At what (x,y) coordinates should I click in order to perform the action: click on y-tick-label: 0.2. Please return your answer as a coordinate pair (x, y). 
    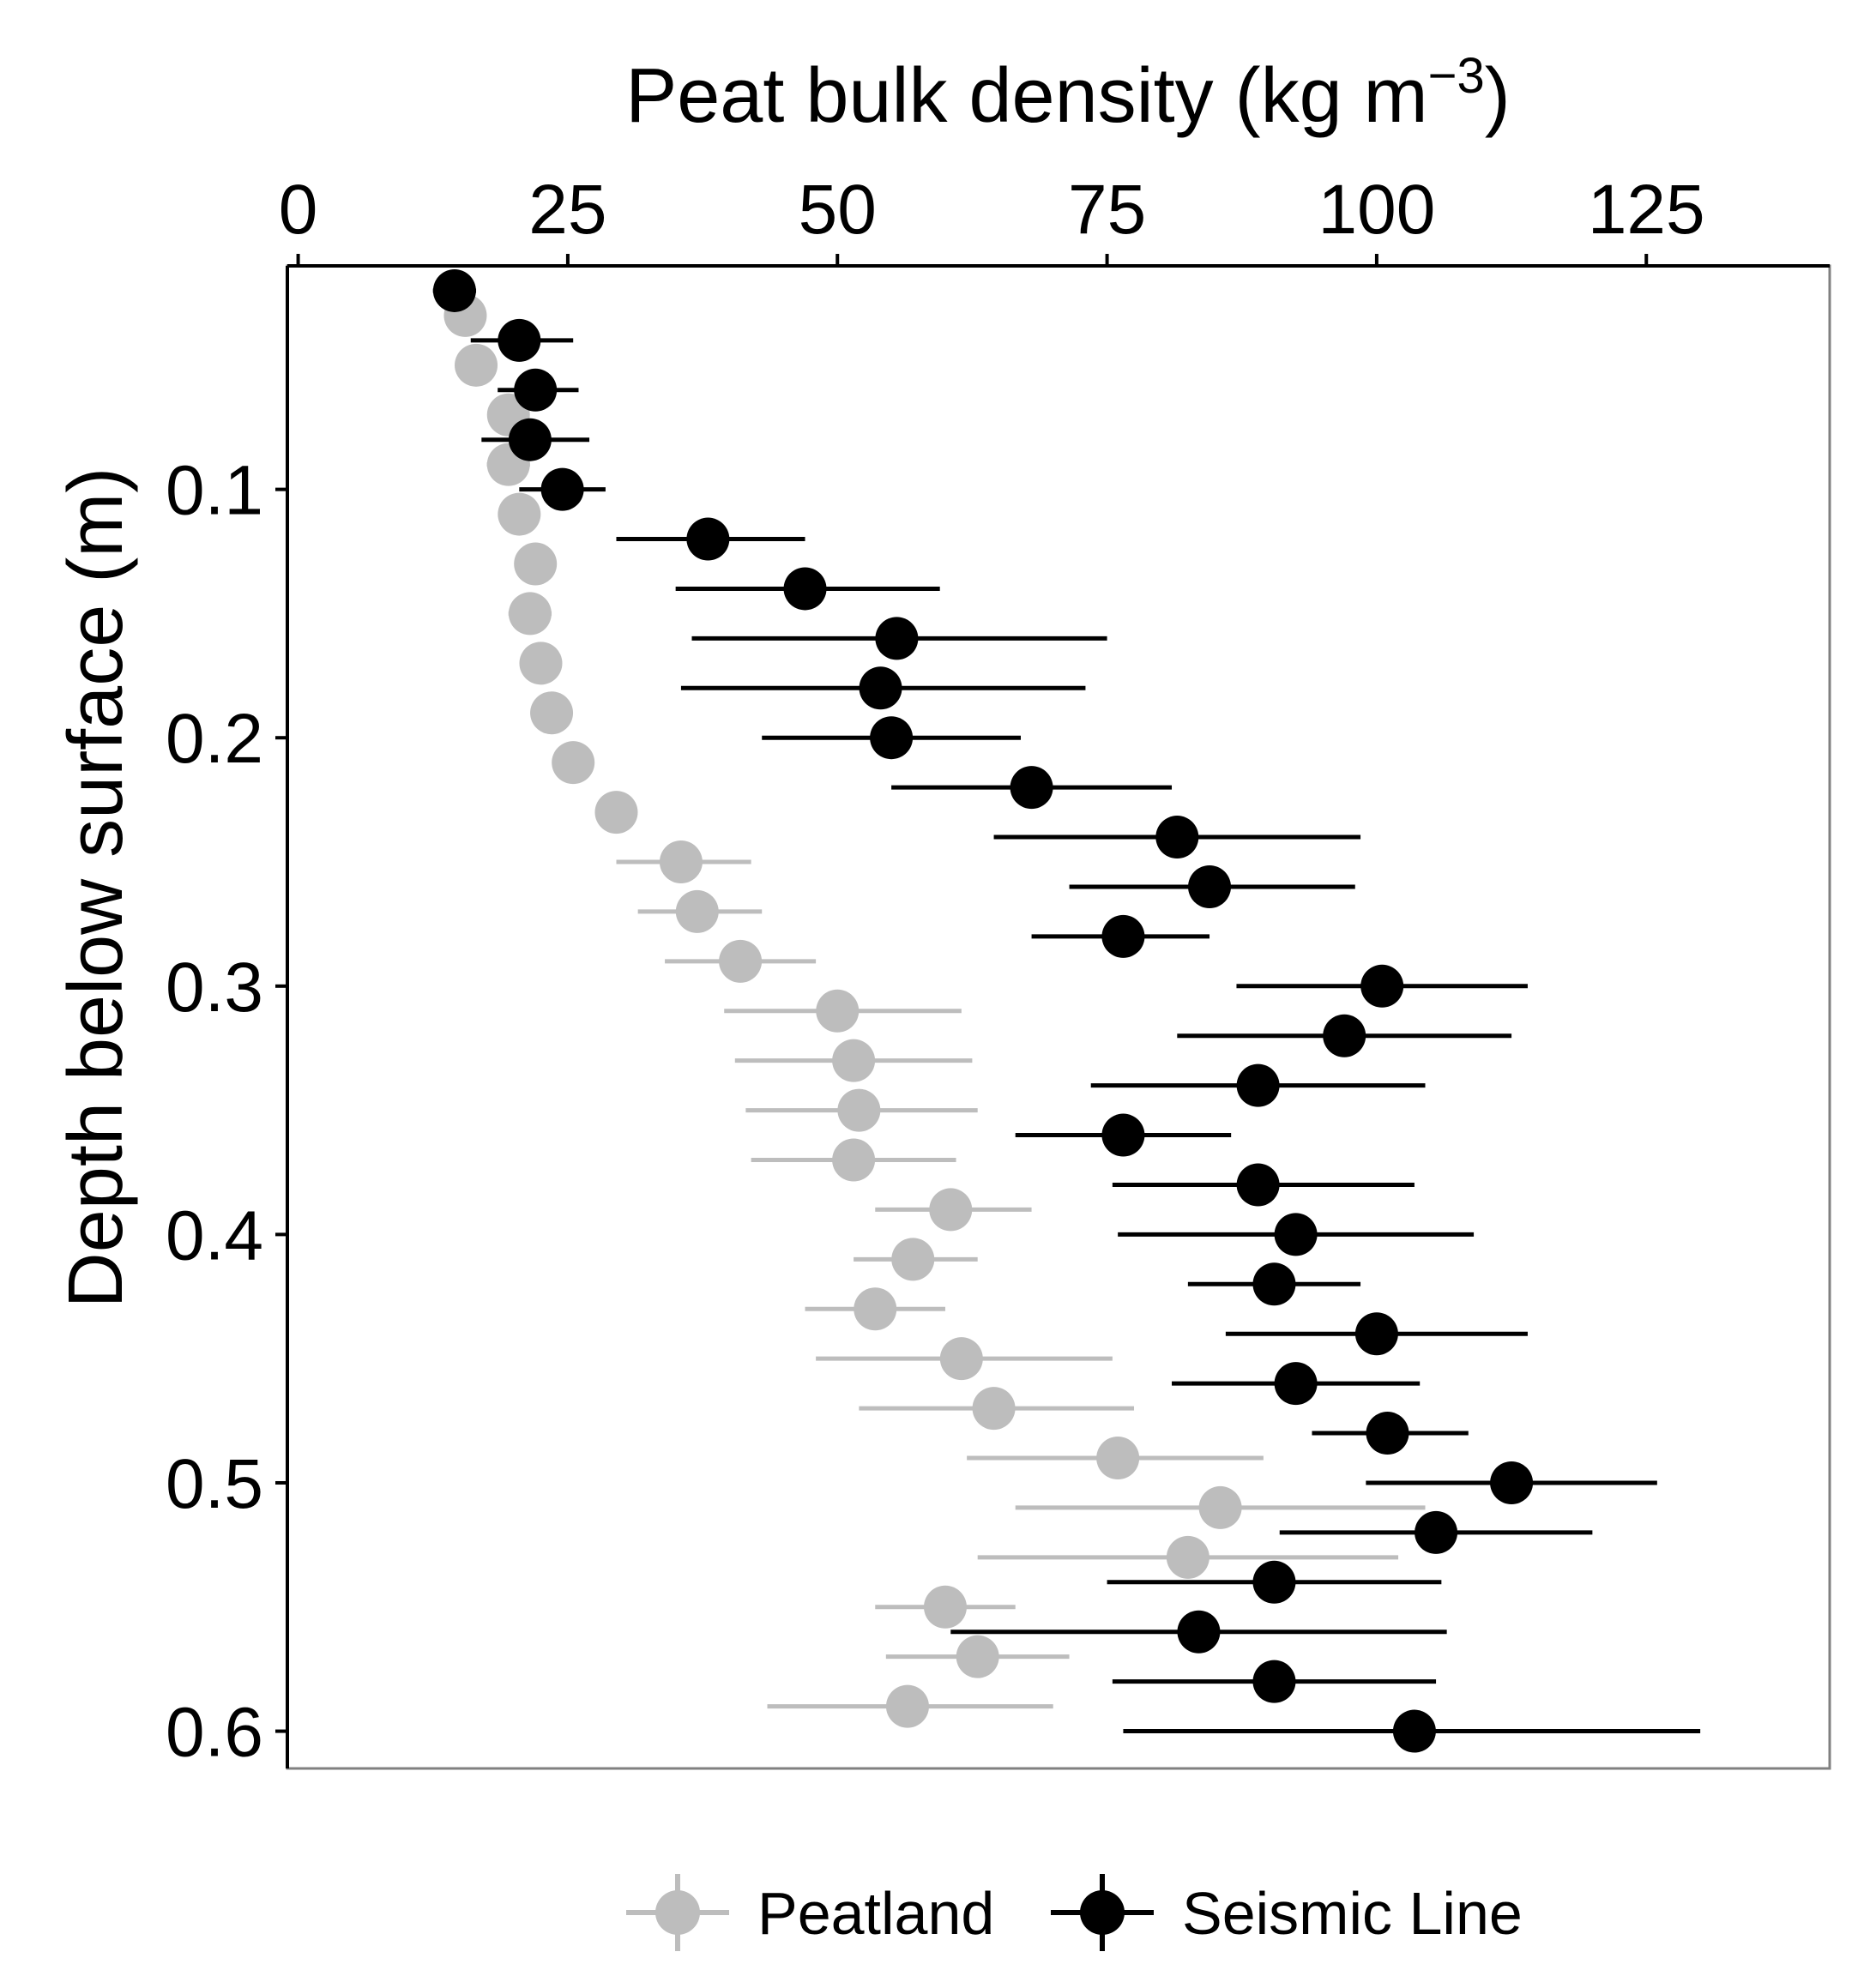
    Looking at the image, I should click on (214, 739).